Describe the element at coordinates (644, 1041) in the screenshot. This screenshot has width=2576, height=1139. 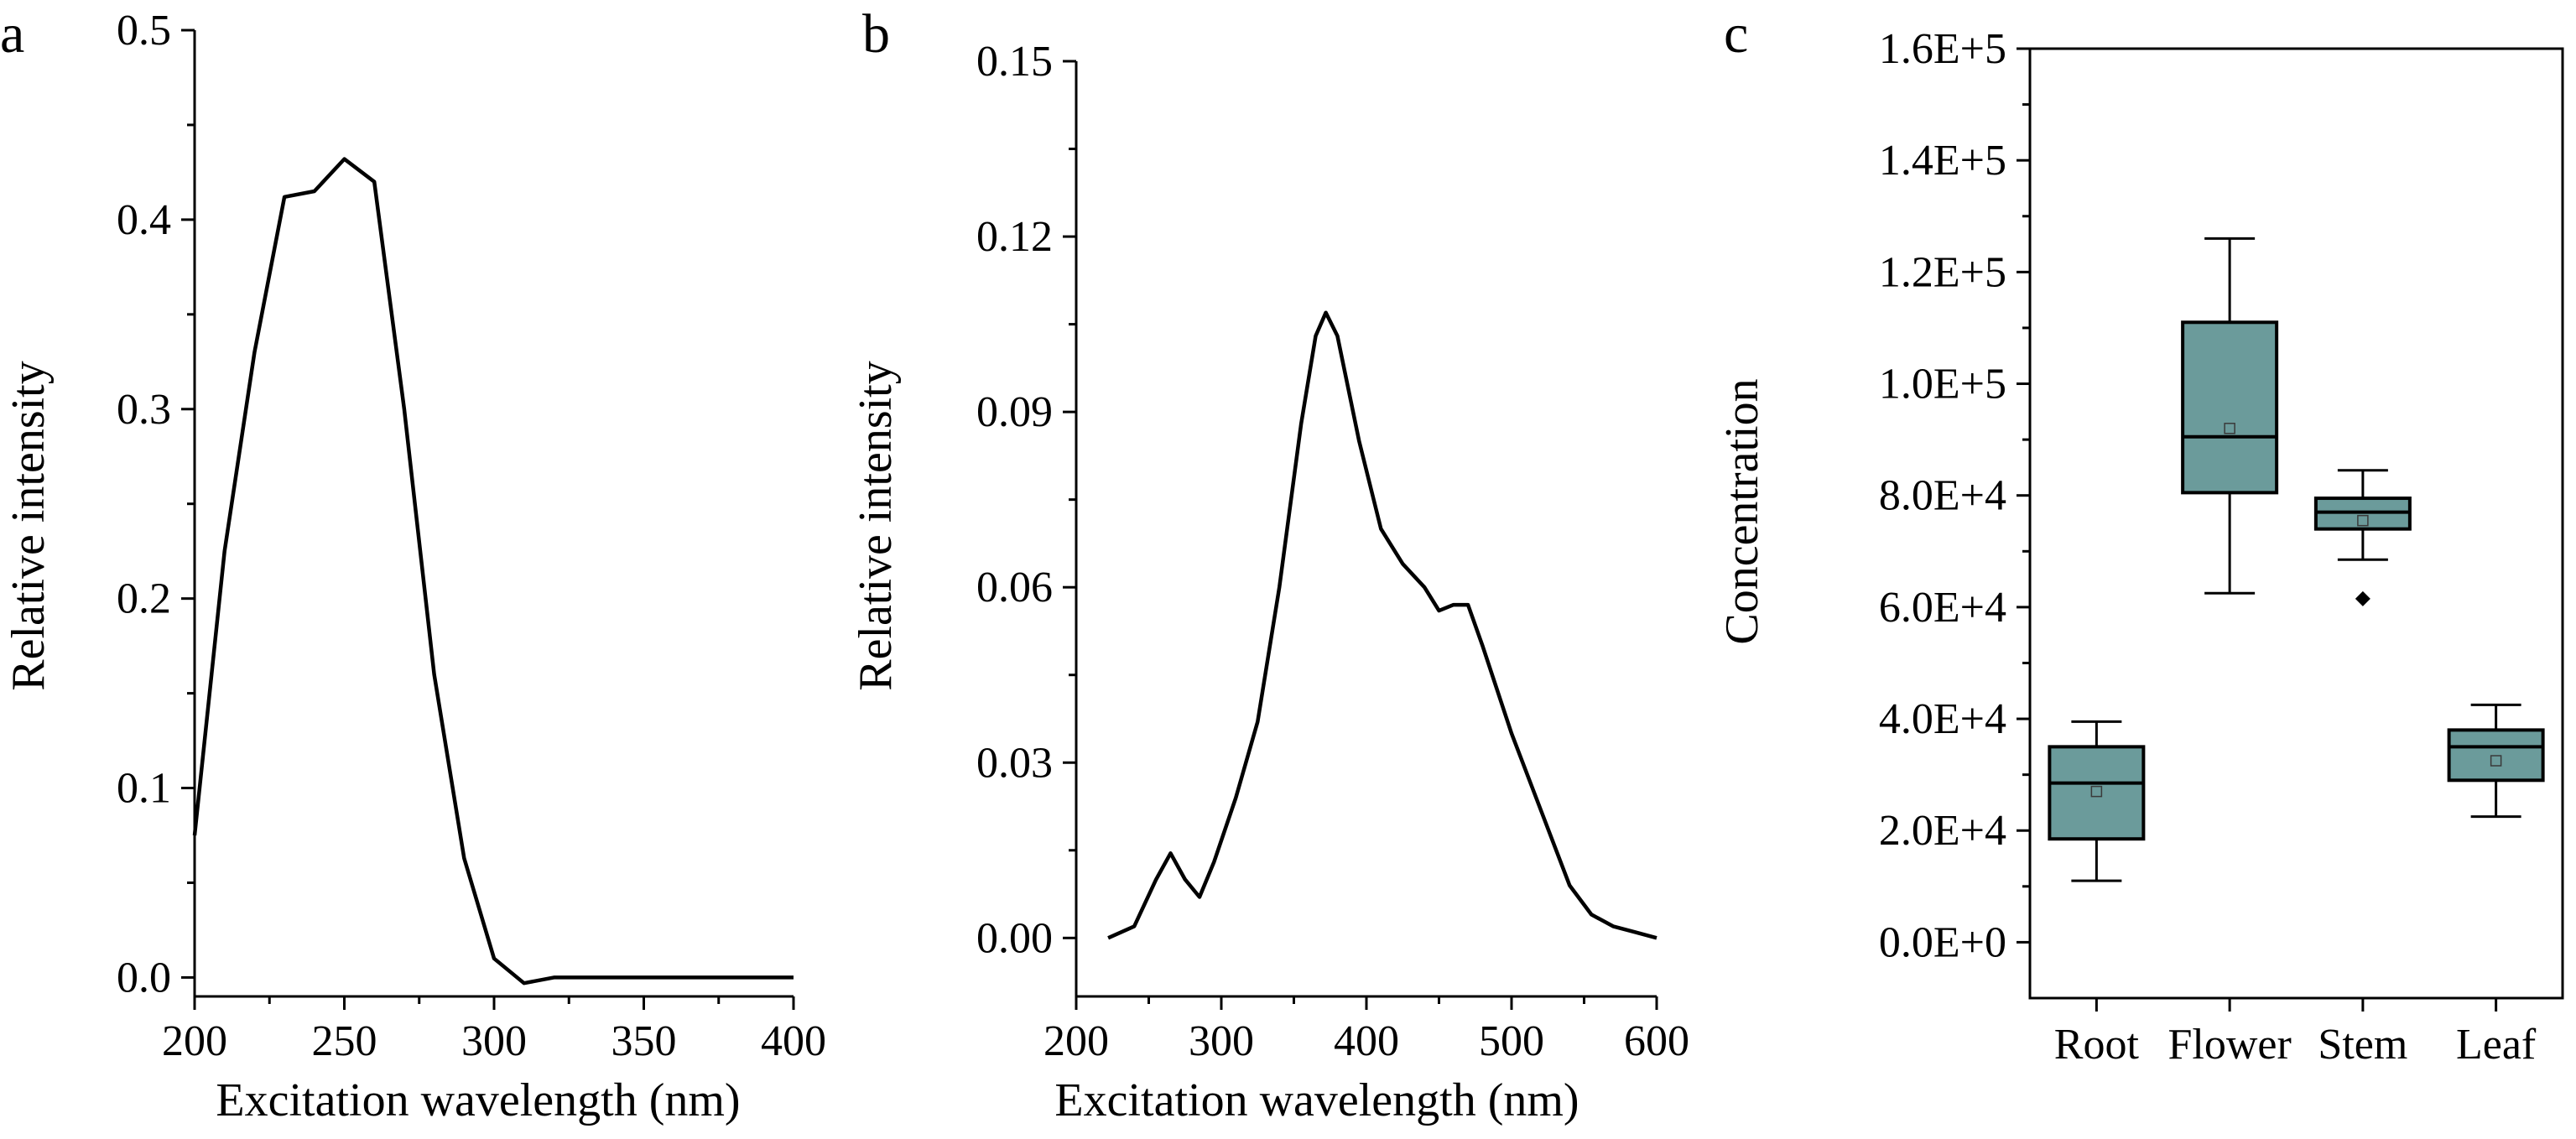
I see `a-x-tick-label: 350` at that location.